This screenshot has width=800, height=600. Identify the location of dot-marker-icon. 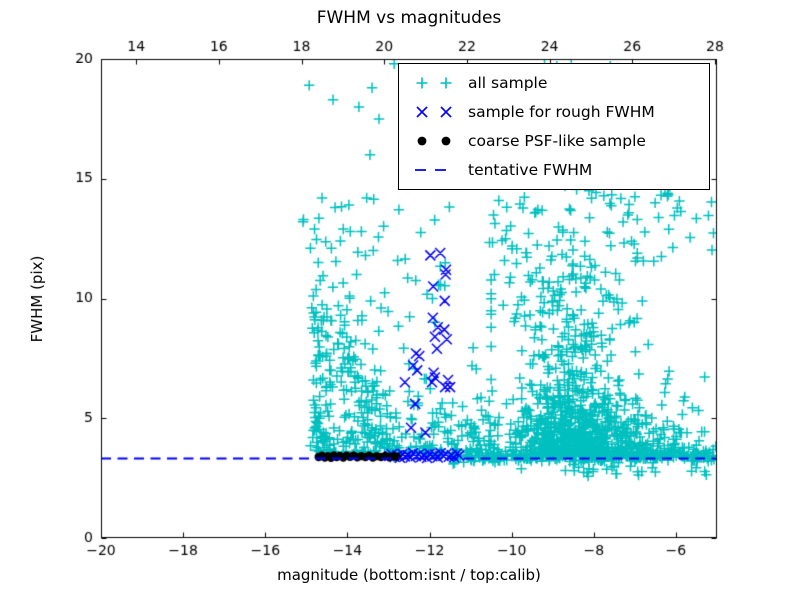
(434, 141).